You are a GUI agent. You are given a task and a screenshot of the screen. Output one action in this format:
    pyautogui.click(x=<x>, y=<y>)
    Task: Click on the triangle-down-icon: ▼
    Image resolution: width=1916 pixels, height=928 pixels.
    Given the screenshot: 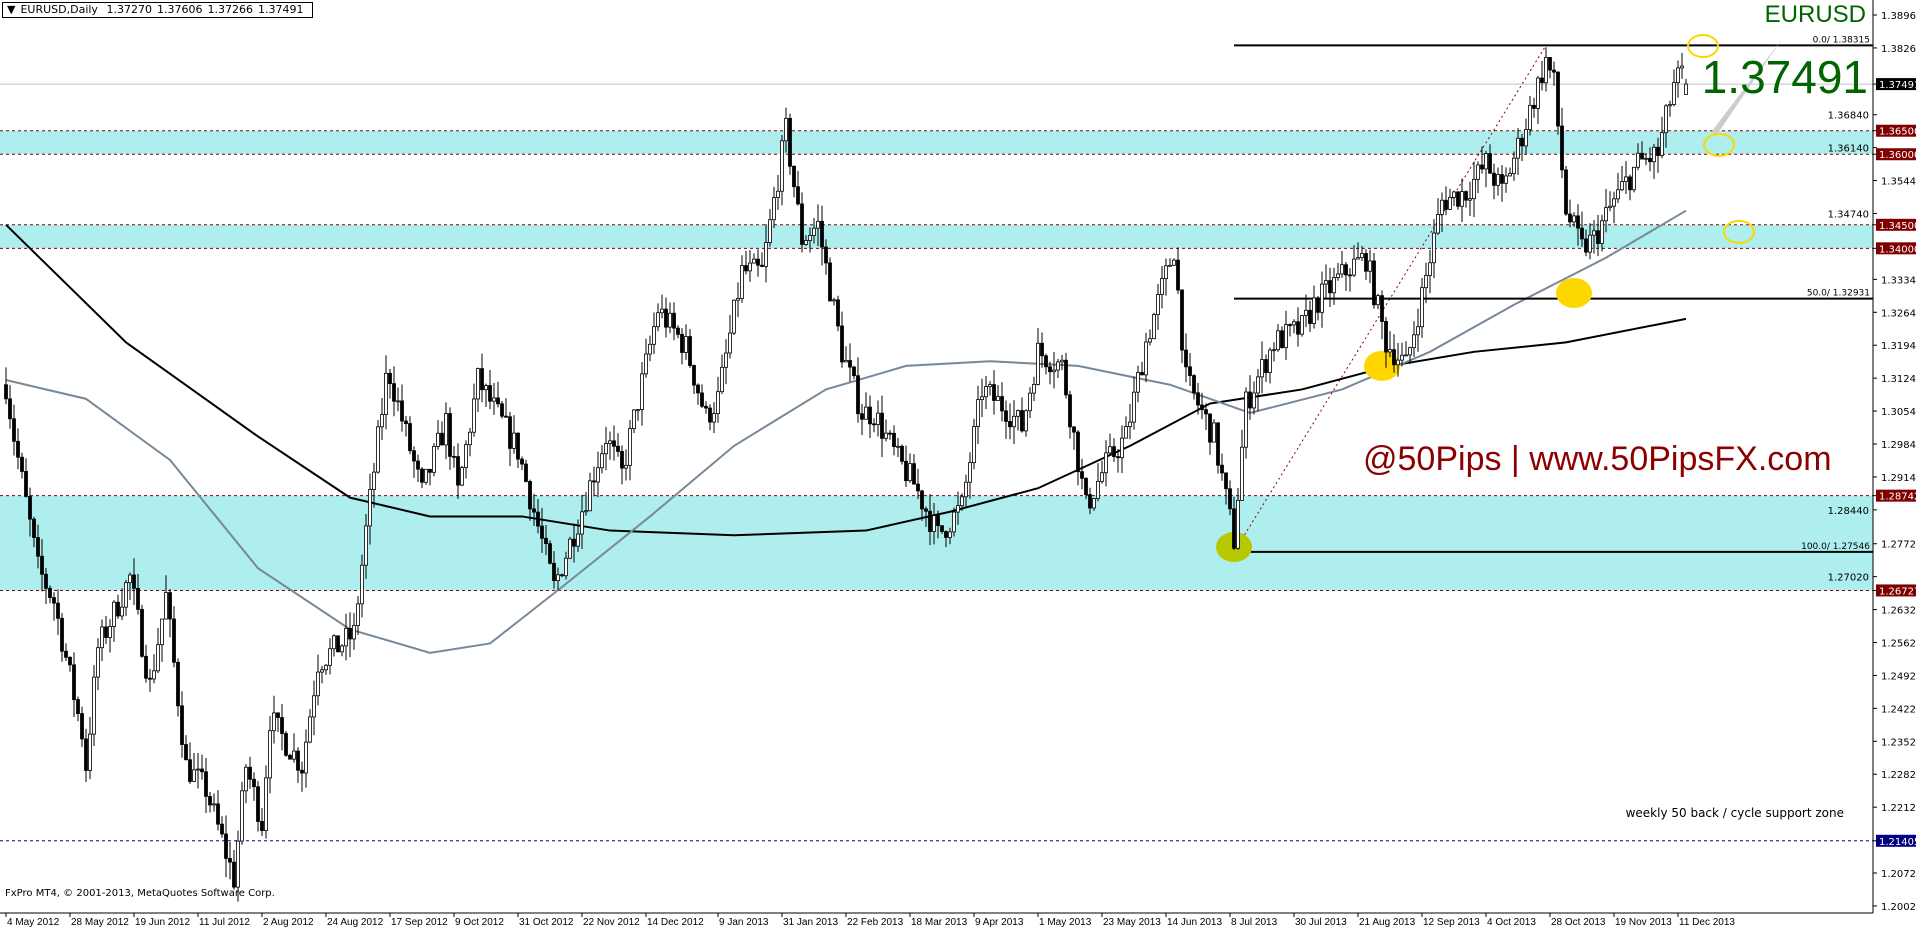 What is the action you would take?
    pyautogui.click(x=11, y=9)
    